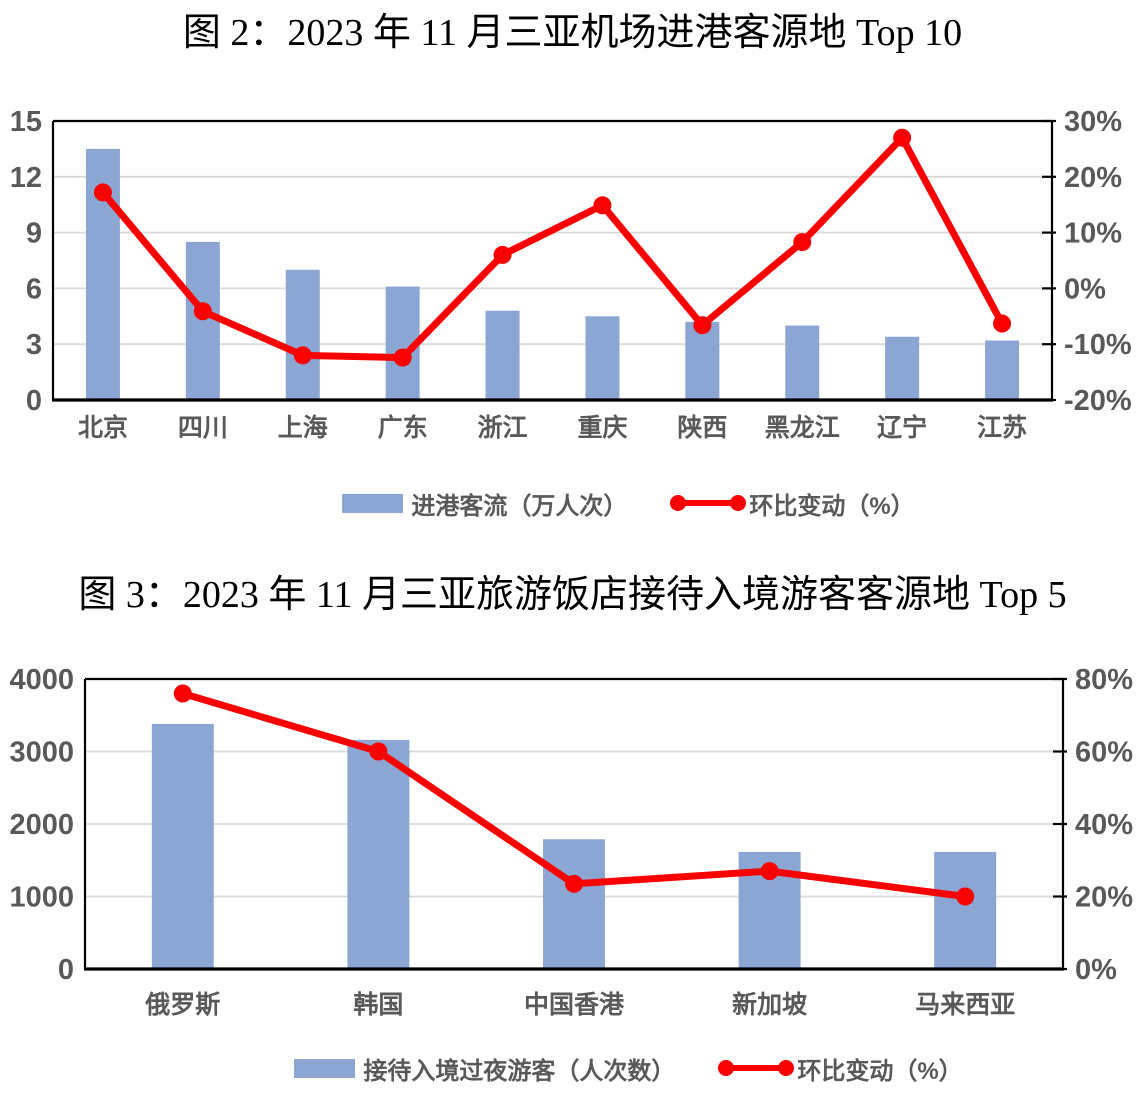 Image resolution: width=1145 pixels, height=1107 pixels. I want to click on right-axis-label: -20%, so click(1098, 401).